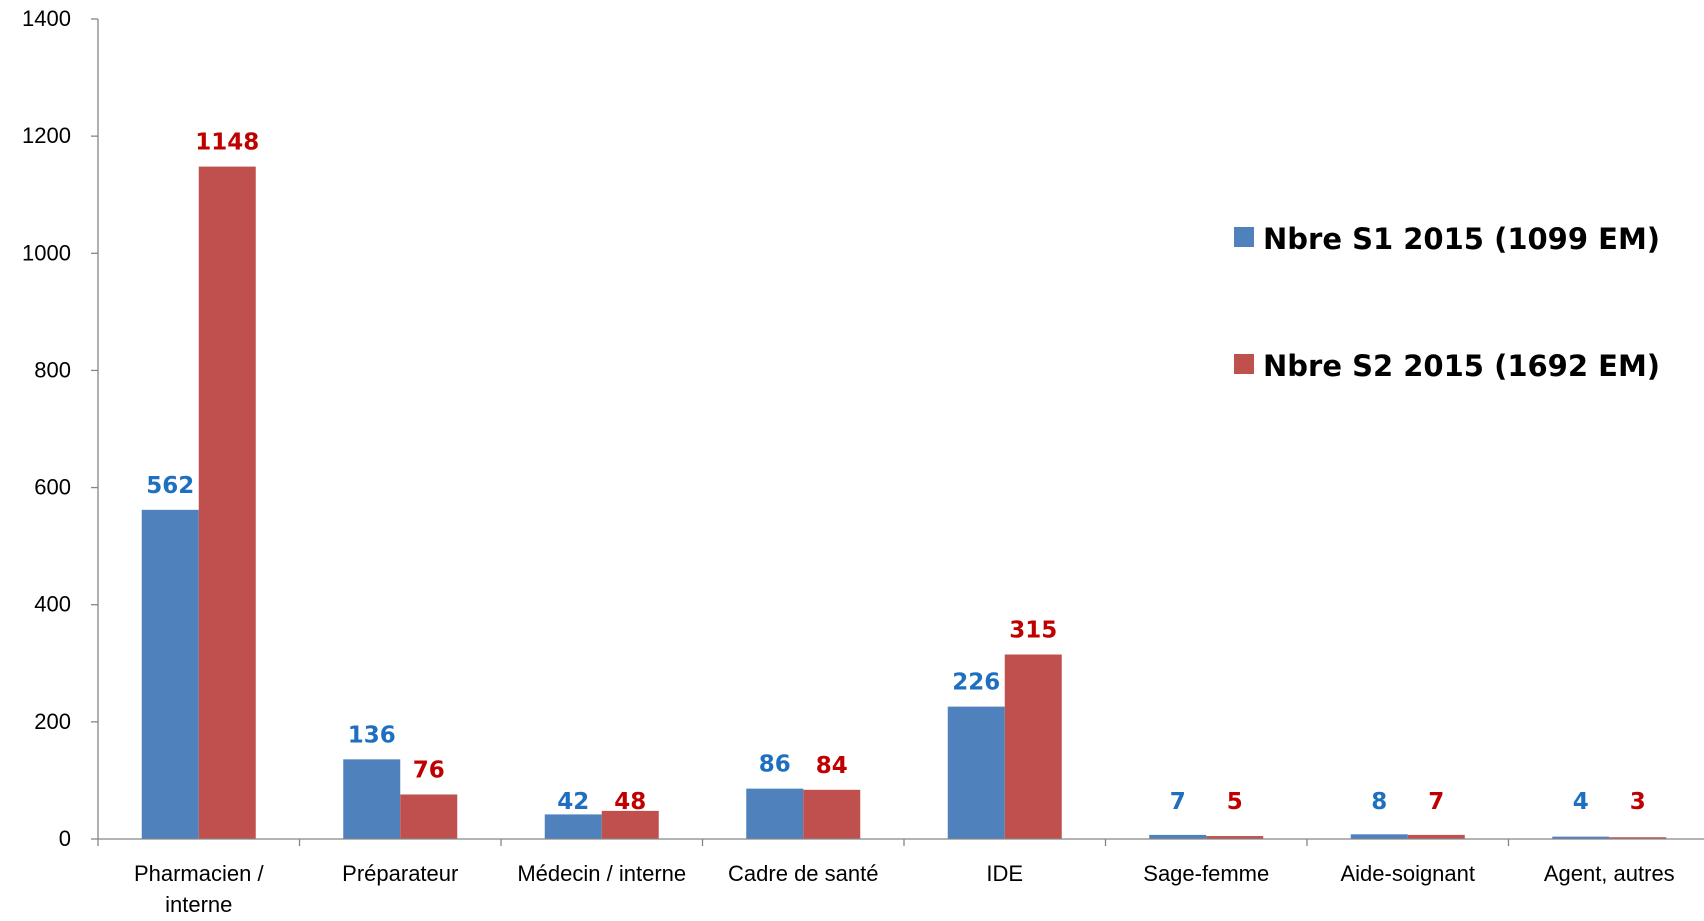  What do you see at coordinates (601, 873) in the screenshot?
I see `x-tick-label: Médecin / interne` at bounding box center [601, 873].